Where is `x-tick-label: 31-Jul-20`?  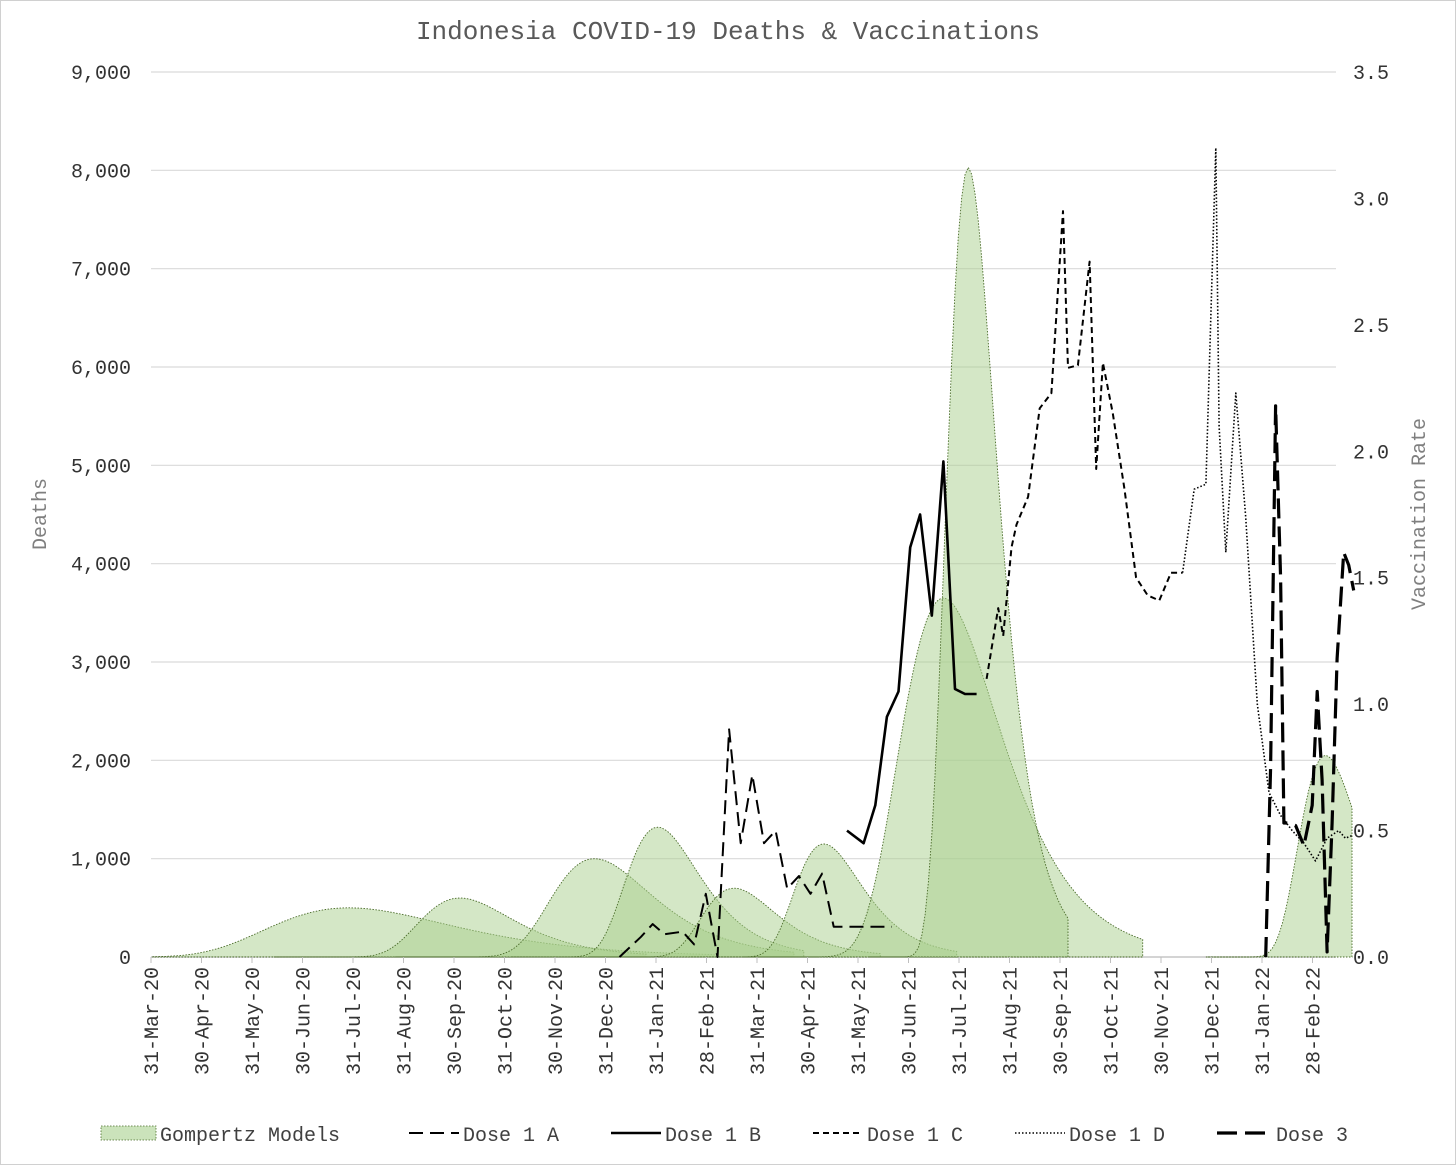 x-tick-label: 31-Jul-20 is located at coordinates (355, 1021).